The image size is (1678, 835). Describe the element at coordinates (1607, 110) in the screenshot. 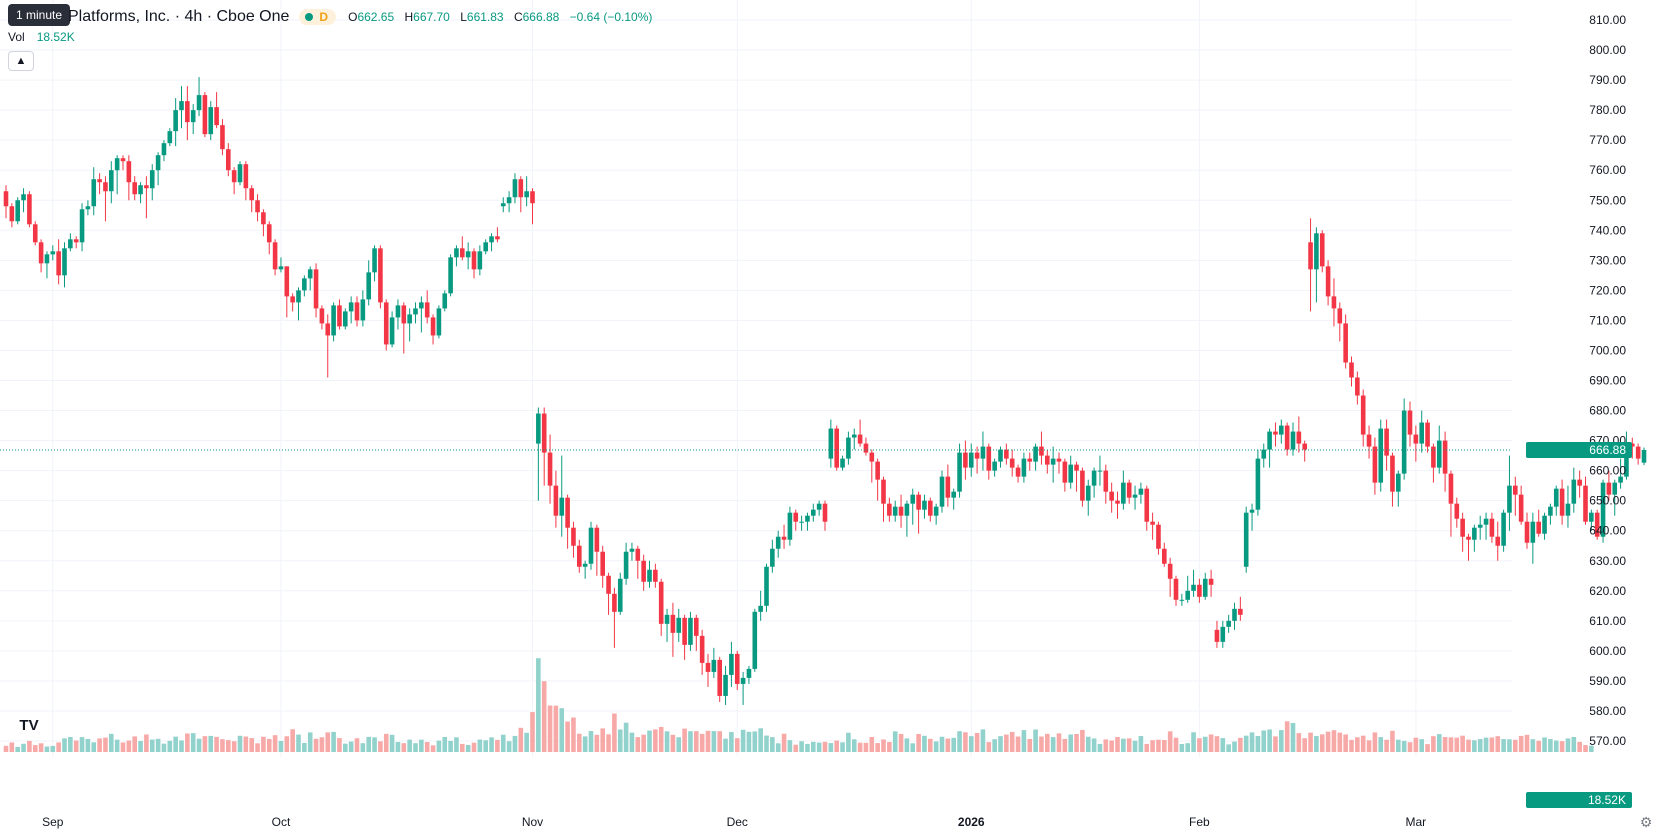

I see `price-tick-label: 780.00` at that location.